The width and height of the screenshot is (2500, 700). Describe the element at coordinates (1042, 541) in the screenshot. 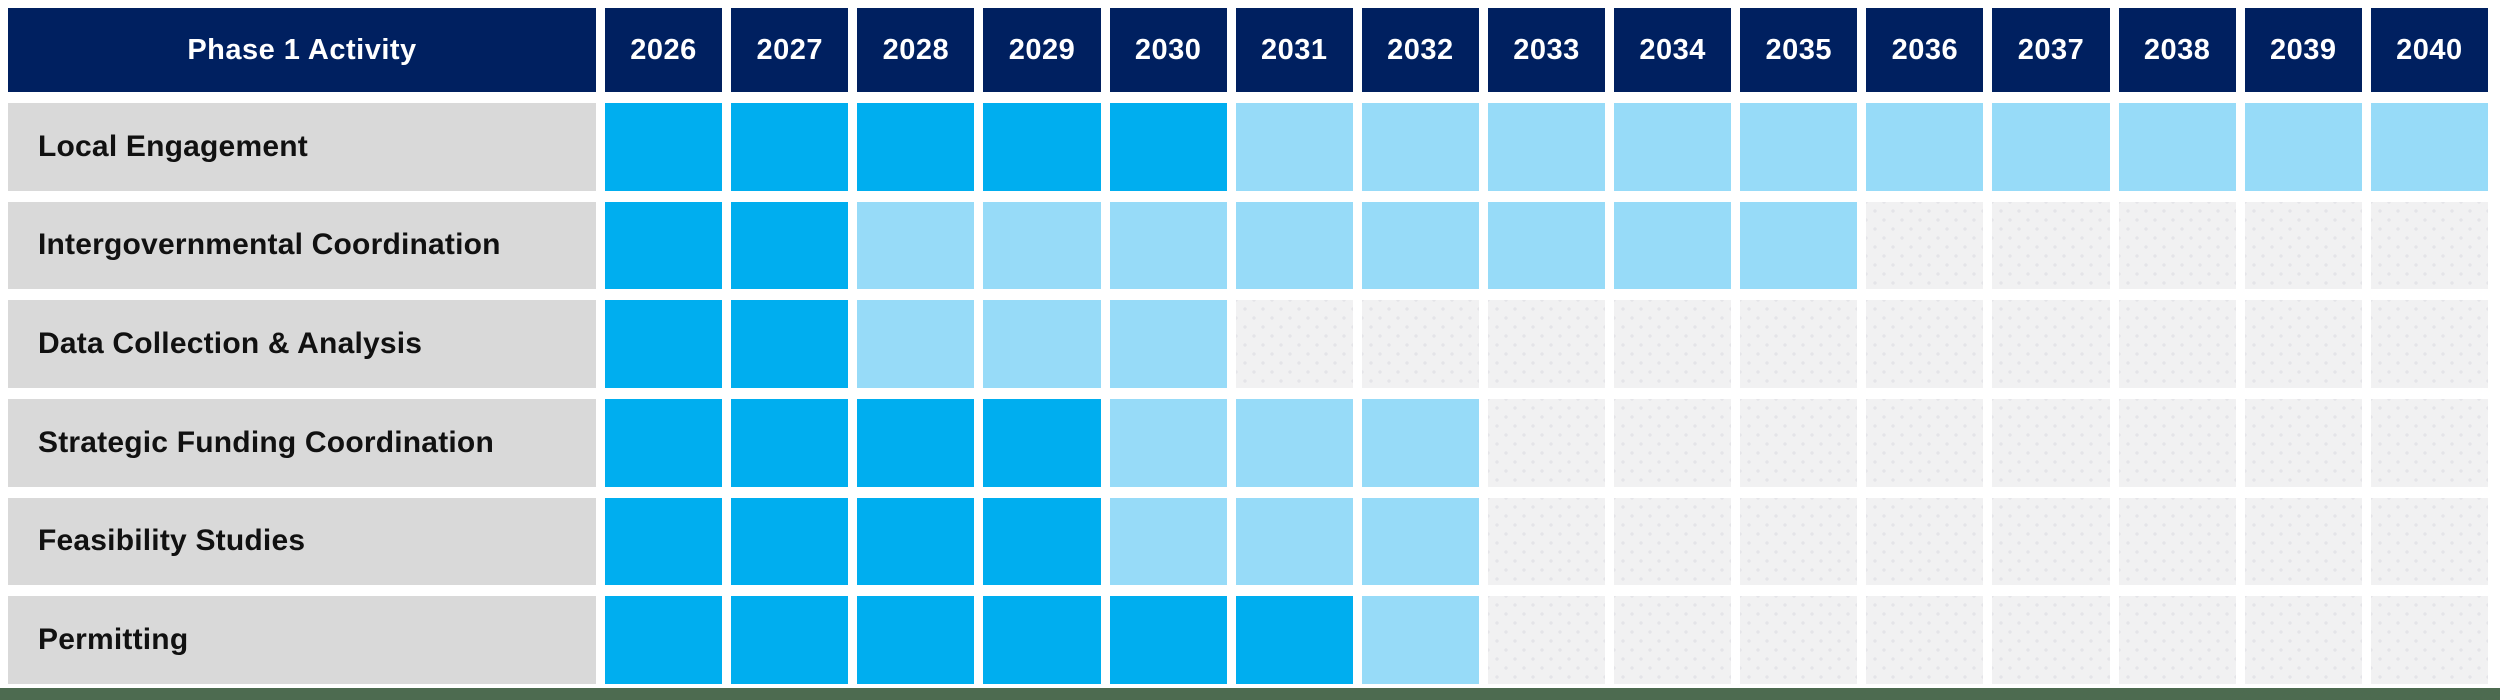

I see `gantt-cell-row5-2029` at that location.